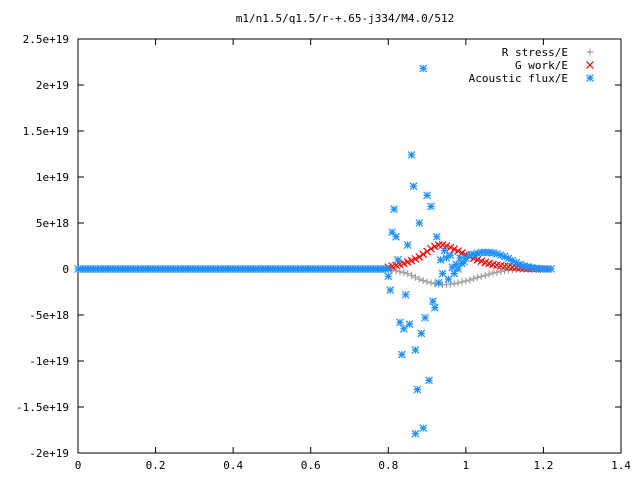  I want to click on y-tick-label: 1e+19, so click(52, 177).